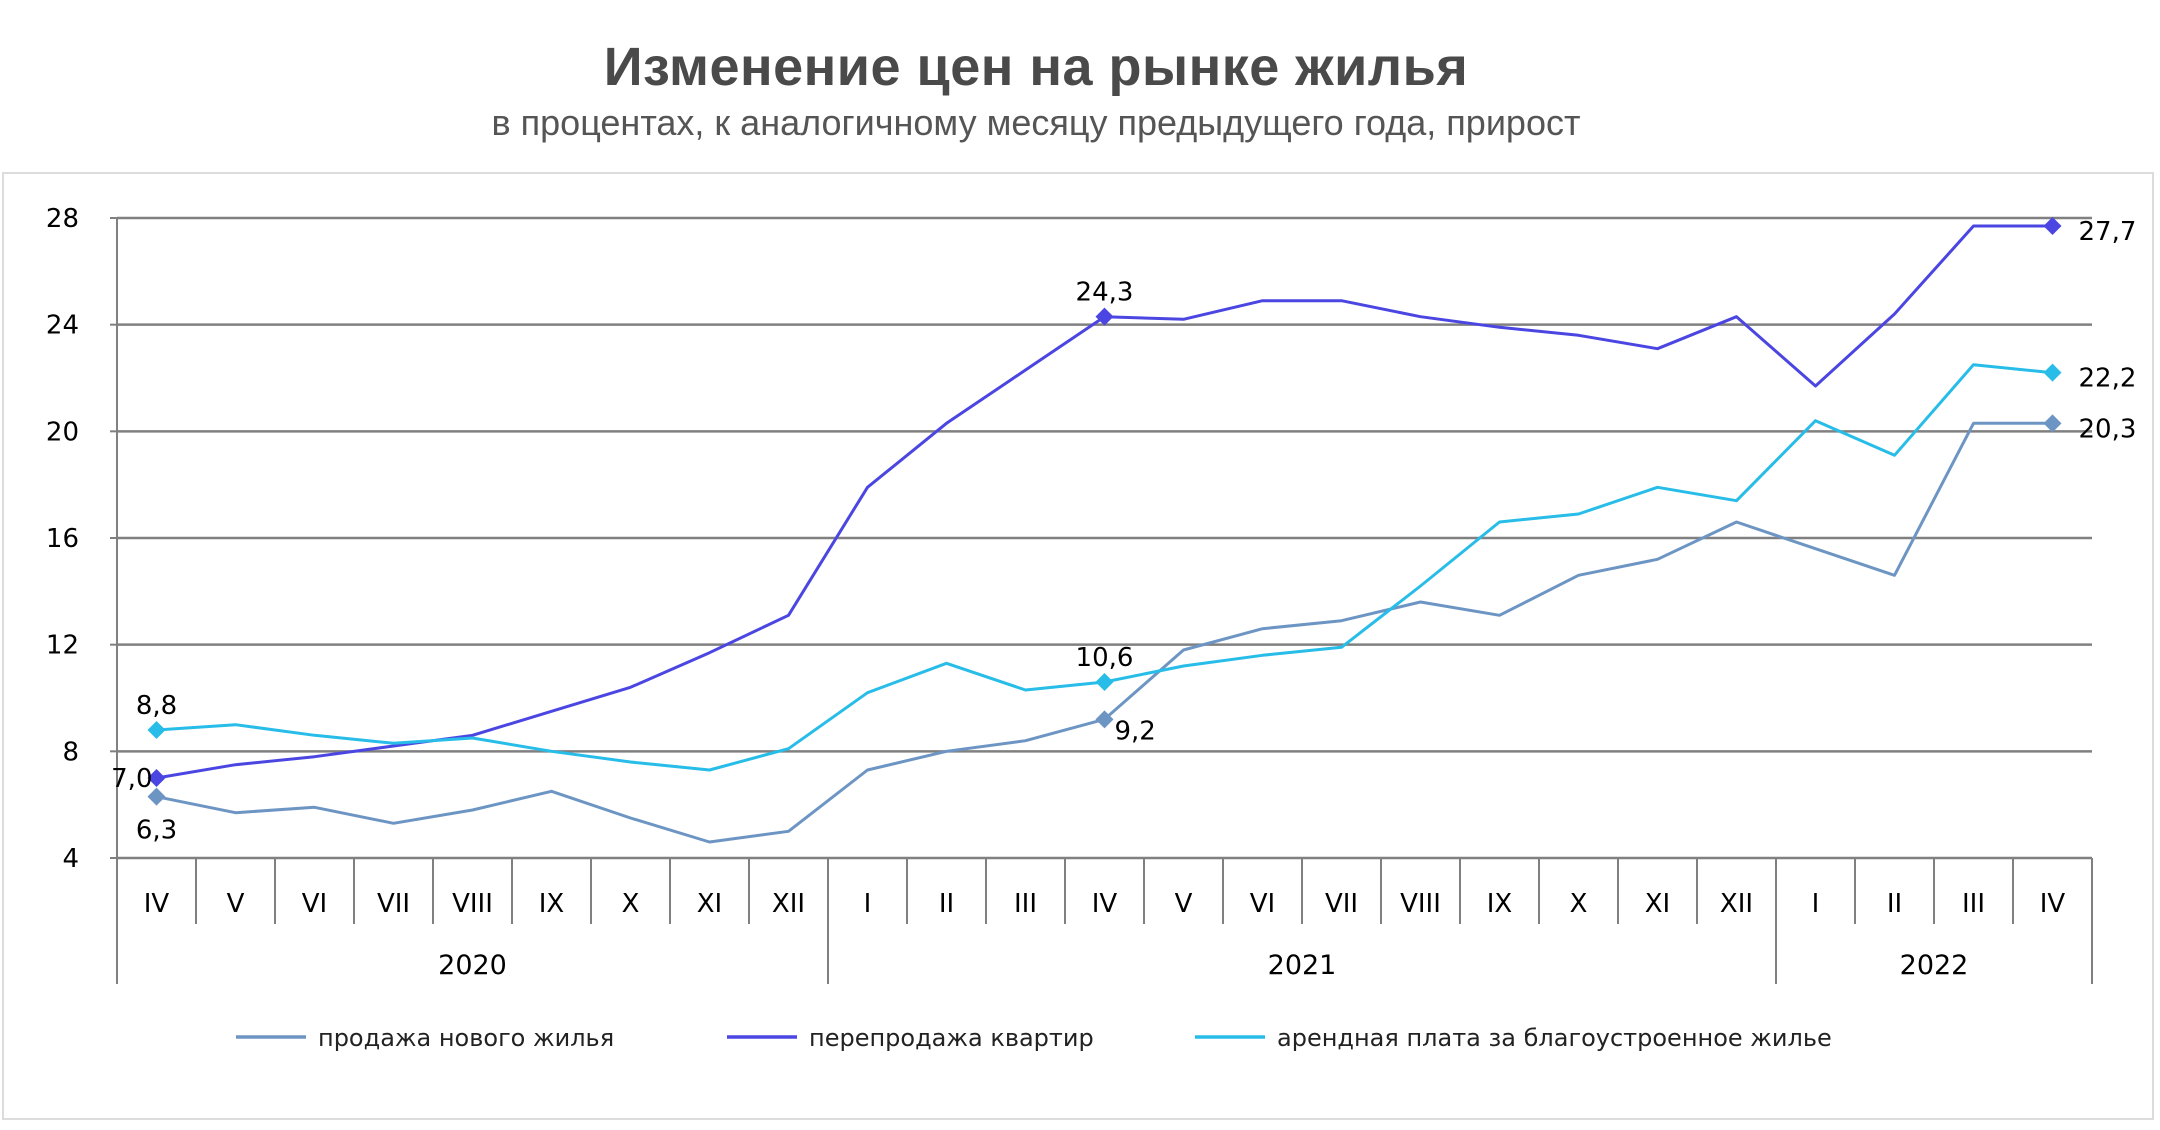 The width and height of the screenshot is (2160, 1130). I want to click on year-label: 2020, so click(472, 965).